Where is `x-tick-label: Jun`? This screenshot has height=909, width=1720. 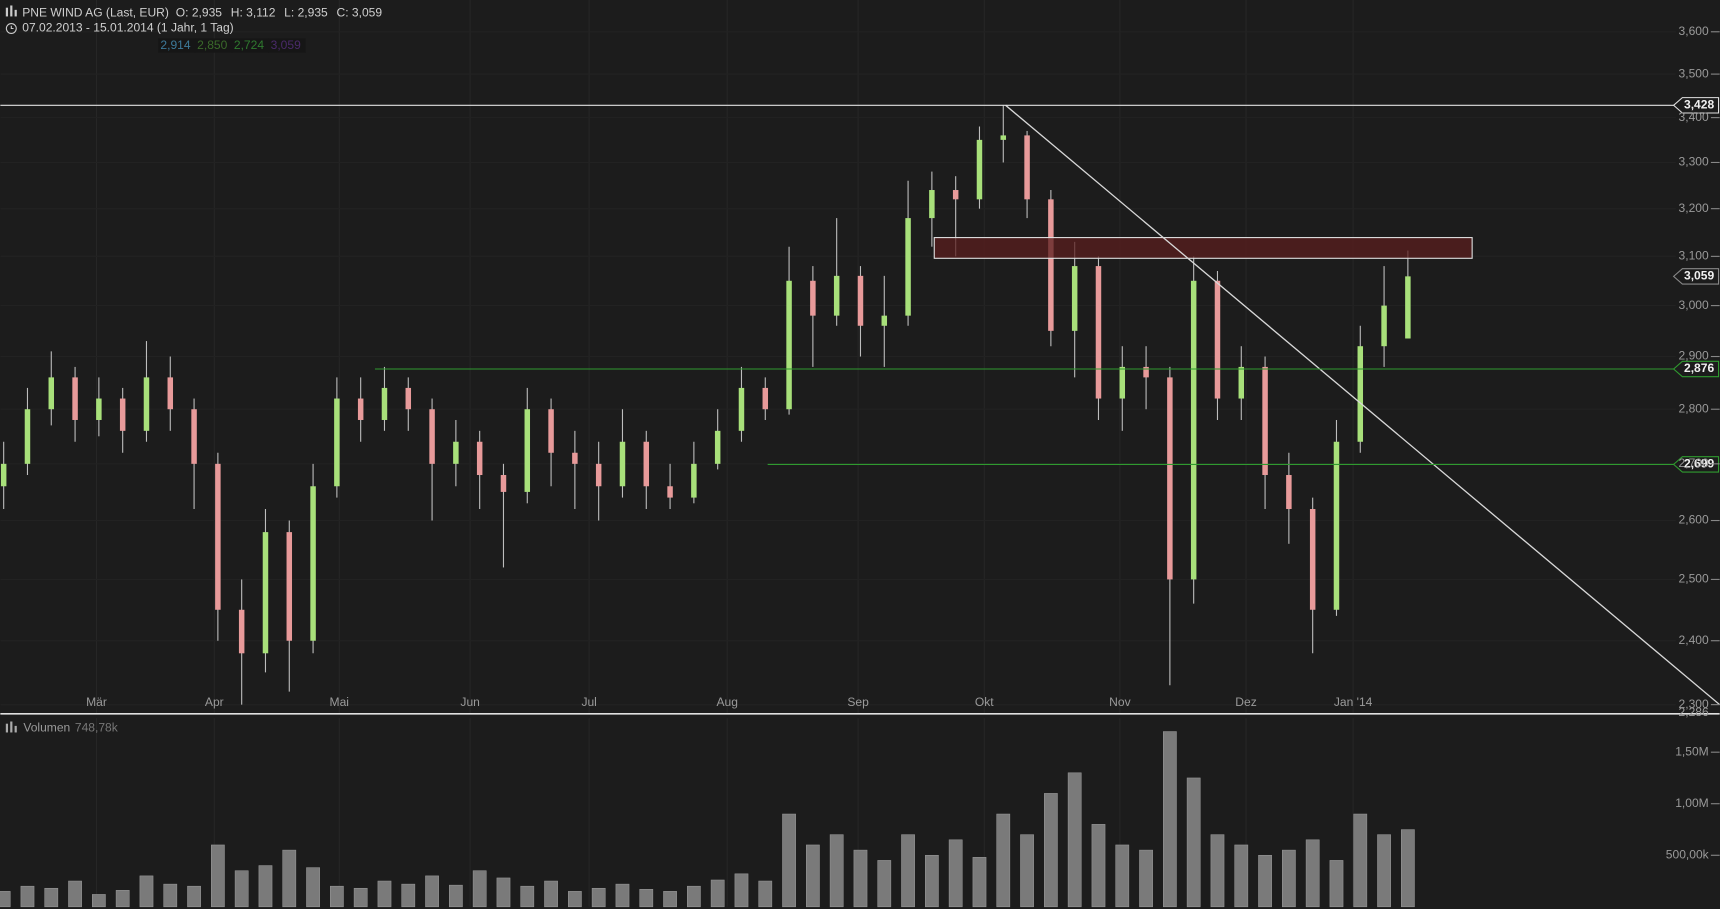
x-tick-label: Jun is located at coordinates (469, 702).